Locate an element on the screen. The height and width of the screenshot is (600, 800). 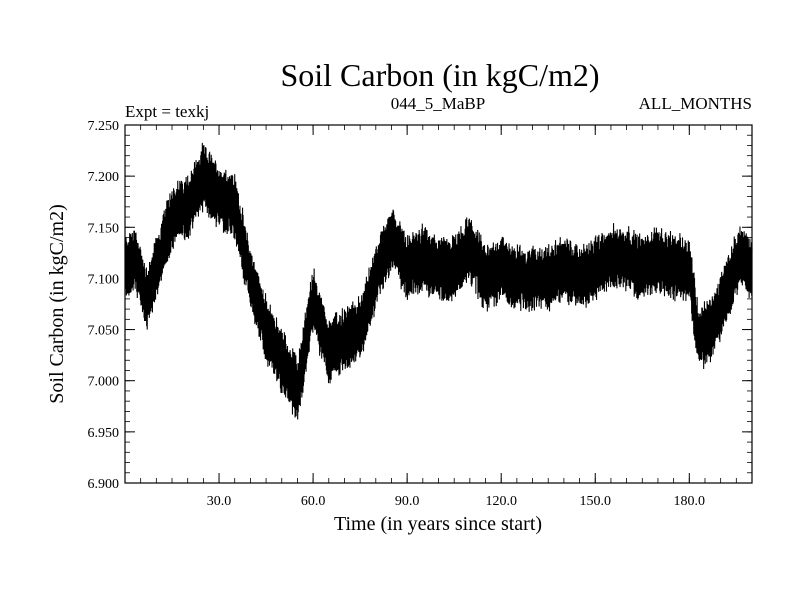
x-tick-label: 150.0 is located at coordinates (596, 501).